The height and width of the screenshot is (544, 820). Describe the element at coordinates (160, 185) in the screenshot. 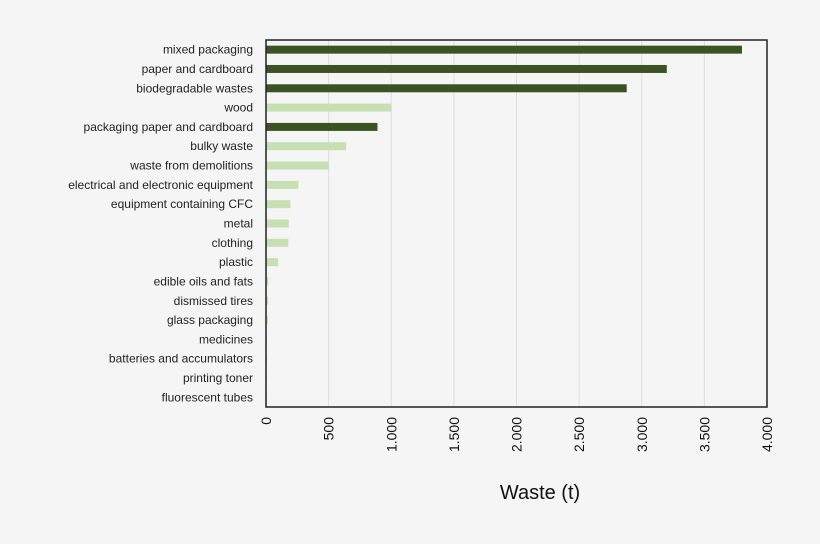

I see `category-label: electrical and electronic equipment` at that location.